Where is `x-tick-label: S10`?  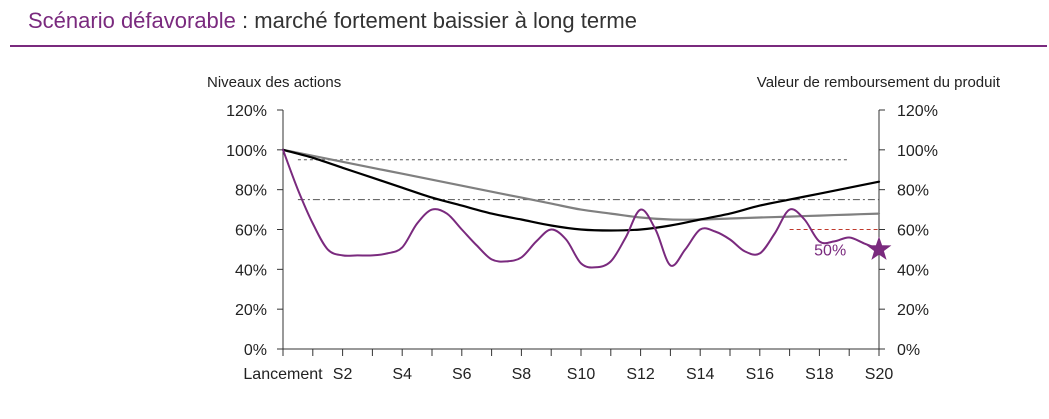 x-tick-label: S10 is located at coordinates (581, 374).